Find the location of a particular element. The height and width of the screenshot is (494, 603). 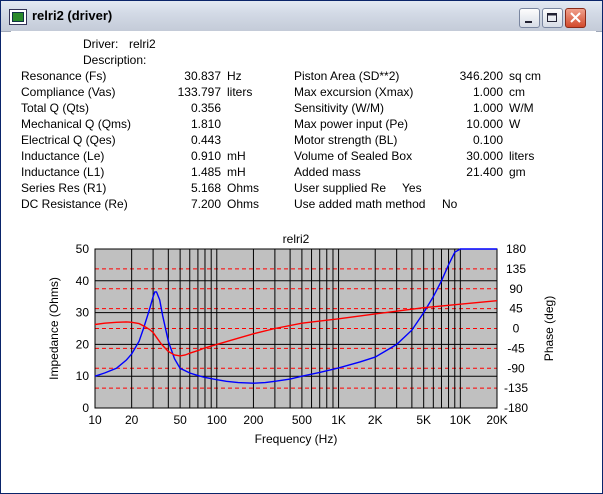

y2-tick-label: -135 is located at coordinates (516, 388).